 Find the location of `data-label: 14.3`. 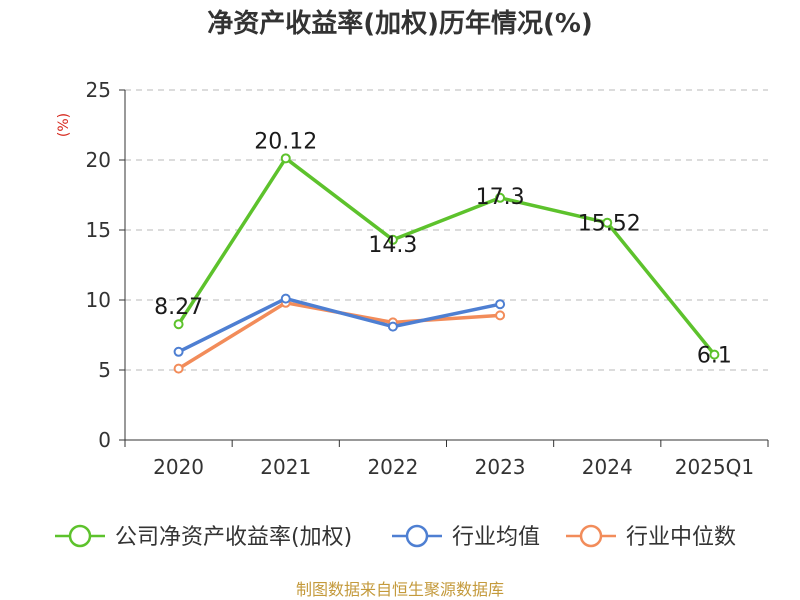

data-label: 14.3 is located at coordinates (392, 245).